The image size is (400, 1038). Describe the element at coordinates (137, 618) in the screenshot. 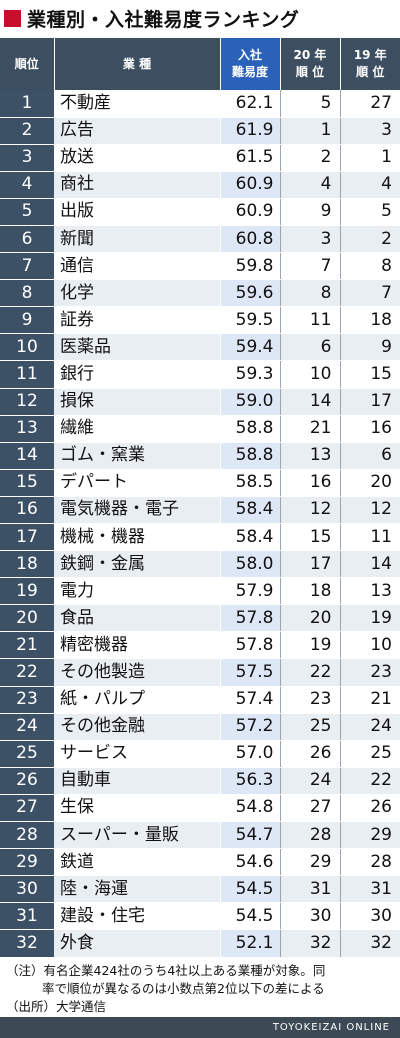

I see `industry-cell: 食品` at that location.